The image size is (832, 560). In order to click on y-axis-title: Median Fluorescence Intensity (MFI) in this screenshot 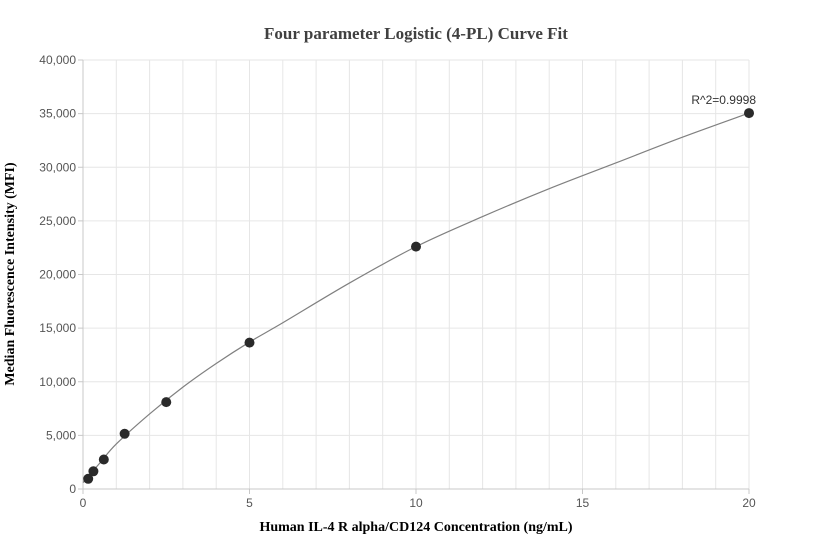, I will do `click(10, 274)`.